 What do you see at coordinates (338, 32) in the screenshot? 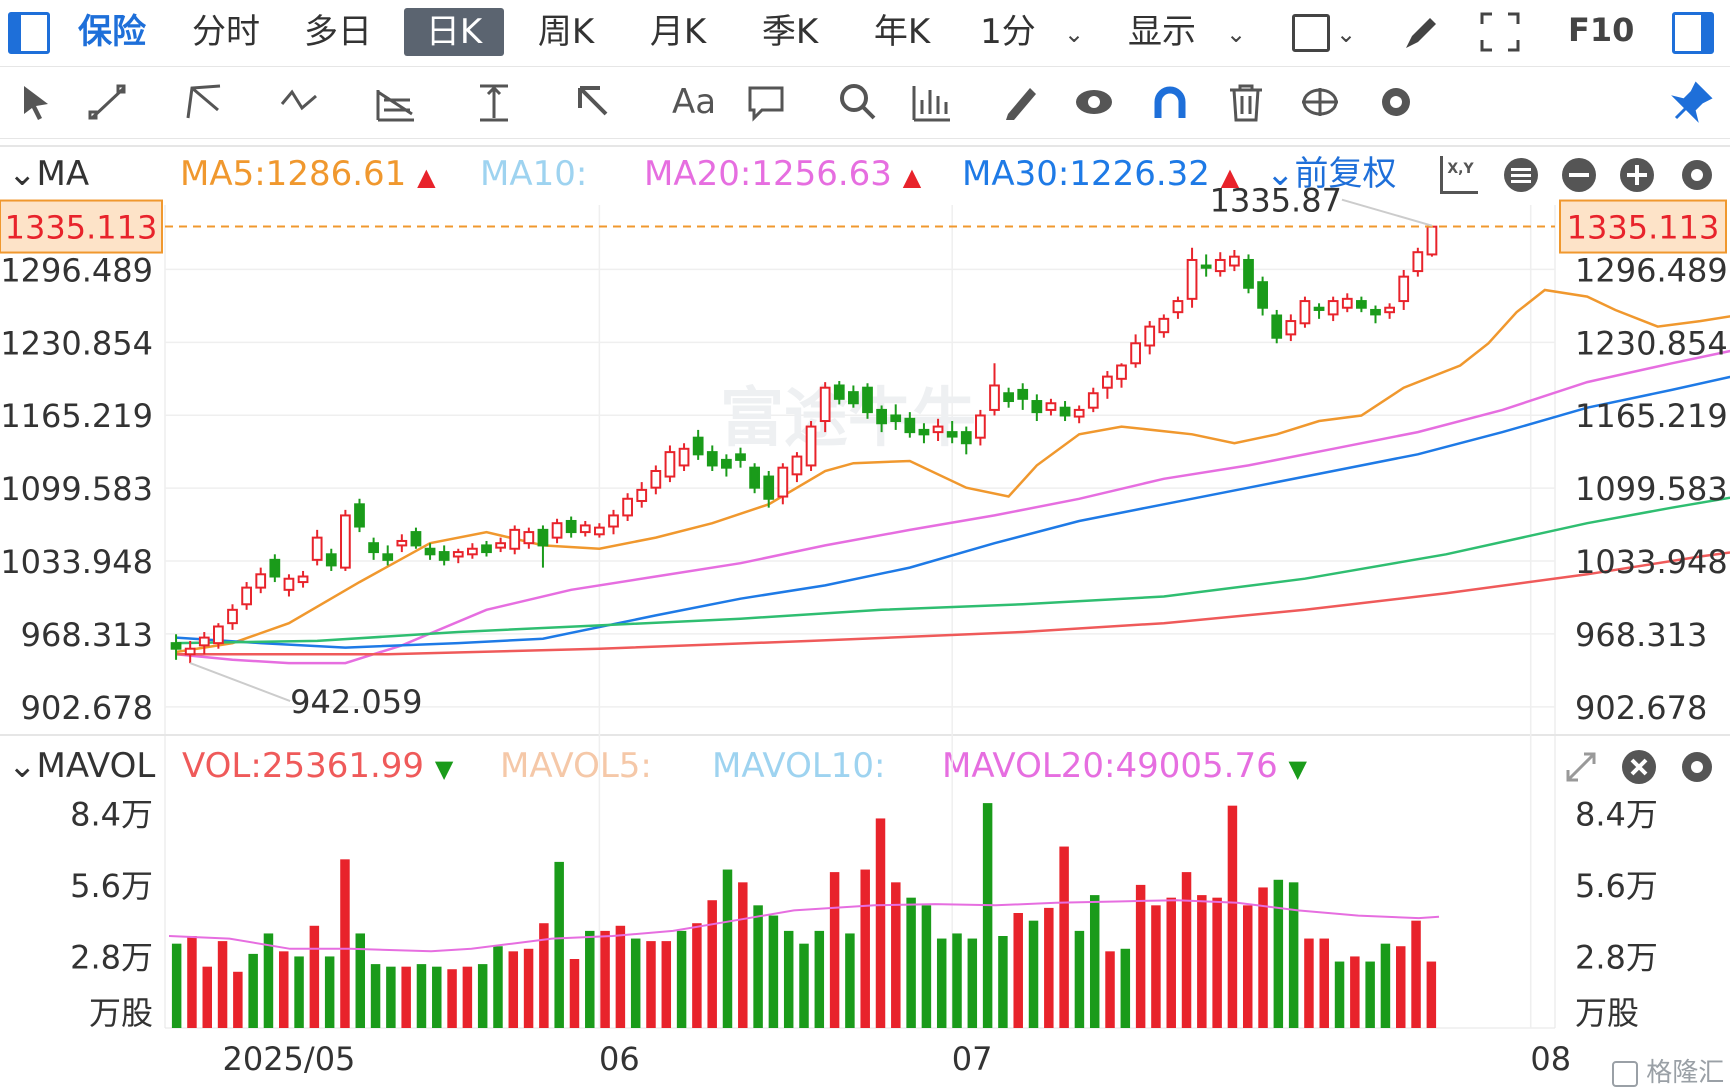
I see `tab-multiday: 多日` at bounding box center [338, 32].